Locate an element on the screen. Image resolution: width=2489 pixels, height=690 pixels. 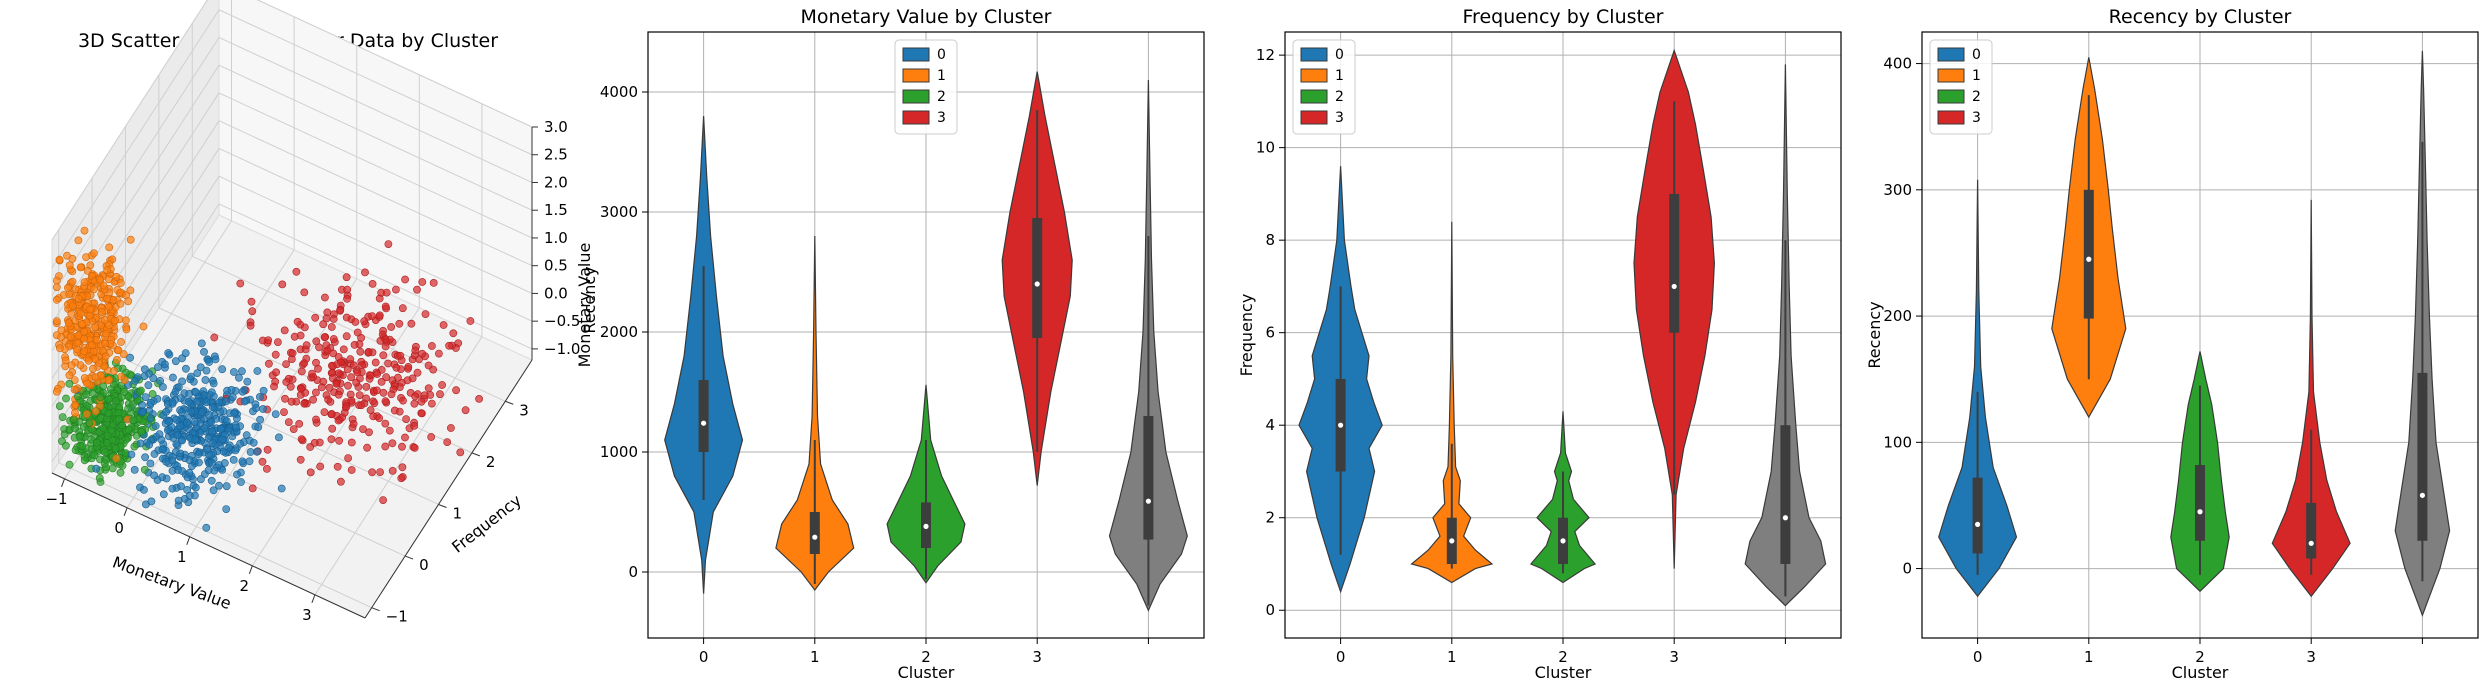
scatter-3d-xtick-label-0: −1 is located at coordinates (56, 499).